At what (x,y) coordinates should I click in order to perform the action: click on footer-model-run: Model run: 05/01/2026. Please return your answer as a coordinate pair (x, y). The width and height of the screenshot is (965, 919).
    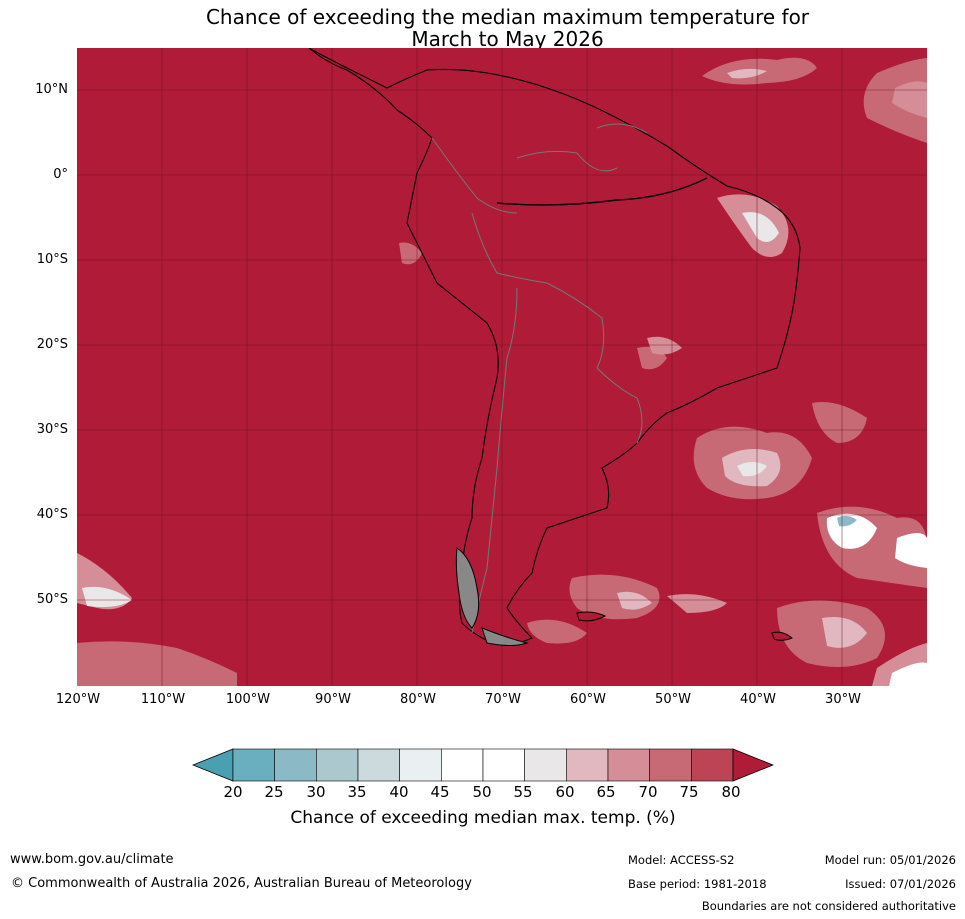
    Looking at the image, I should click on (890, 860).